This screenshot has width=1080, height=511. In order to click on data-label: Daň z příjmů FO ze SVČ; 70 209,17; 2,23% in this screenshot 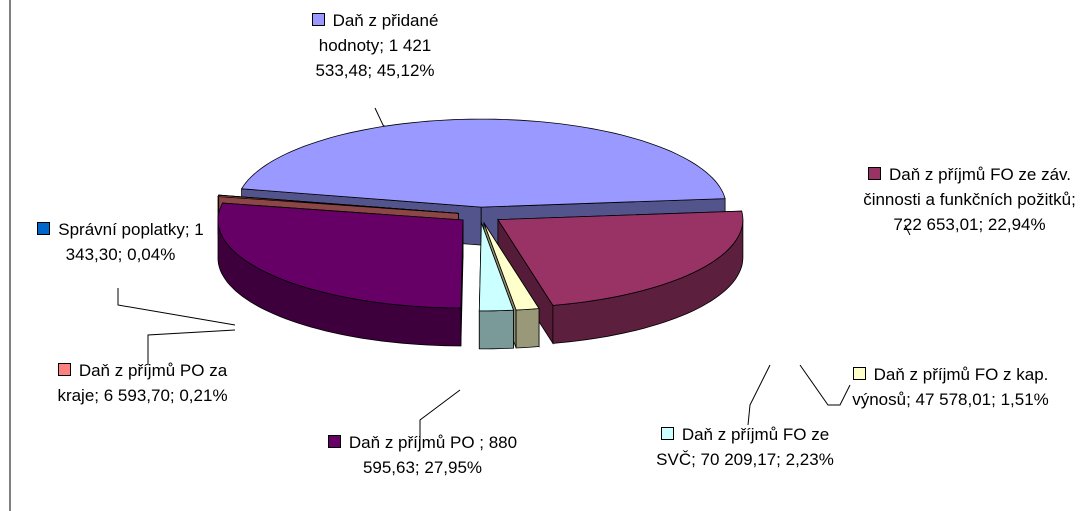, I will do `click(745, 447)`.